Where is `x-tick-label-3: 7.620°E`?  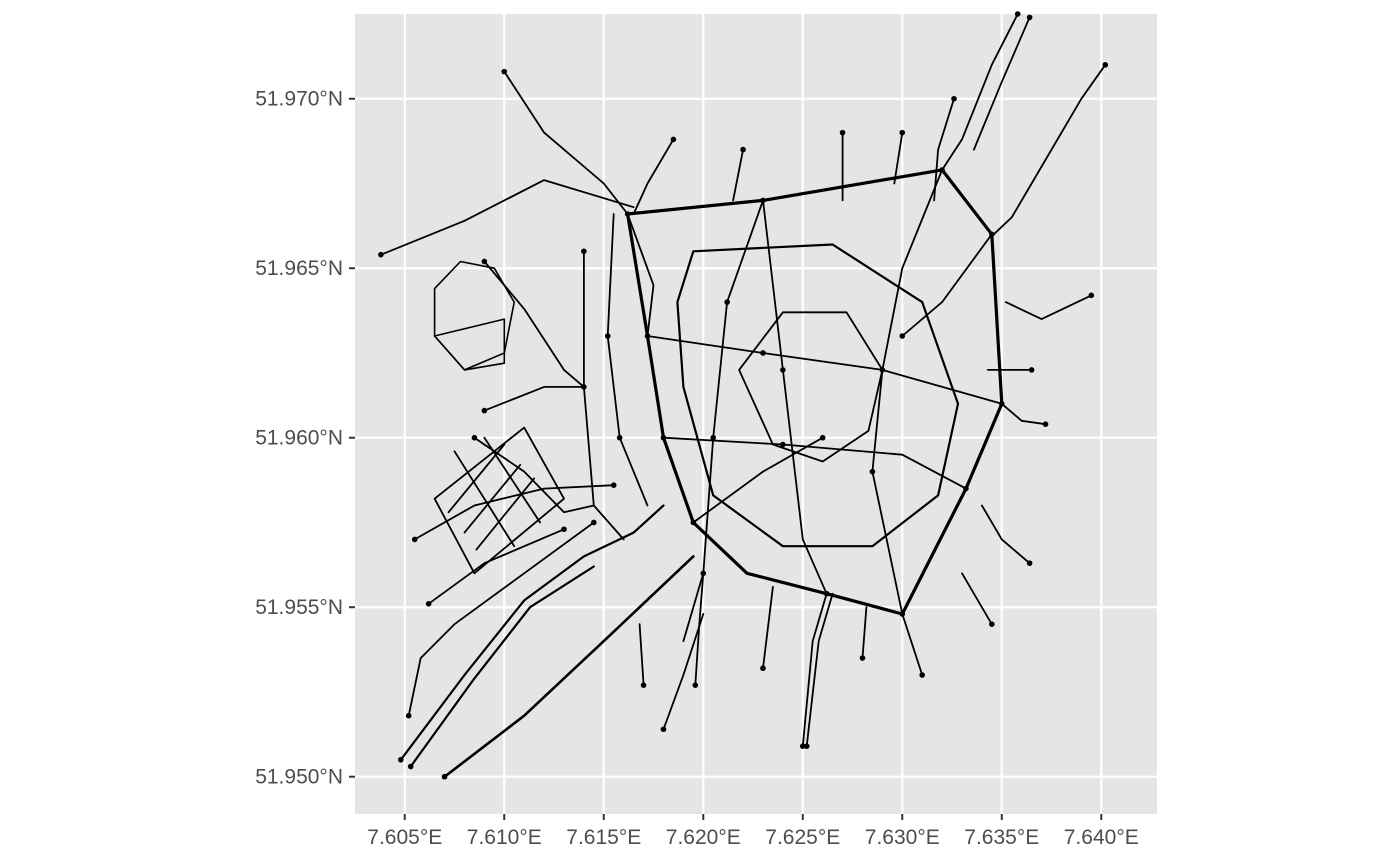 x-tick-label-3: 7.620°E is located at coordinates (703, 837).